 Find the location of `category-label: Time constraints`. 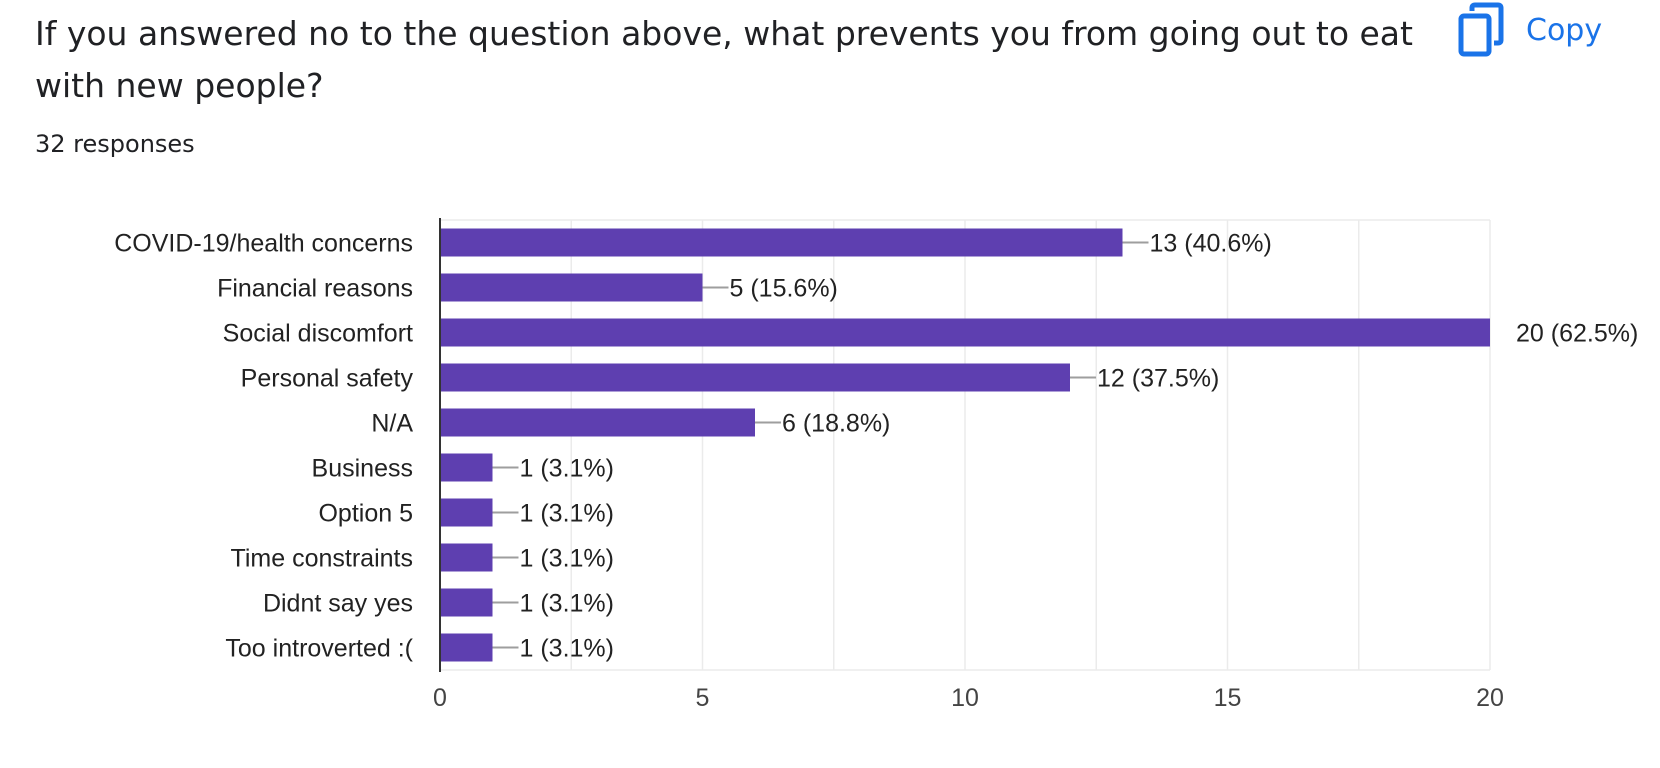

category-label: Time constraints is located at coordinates (322, 559).